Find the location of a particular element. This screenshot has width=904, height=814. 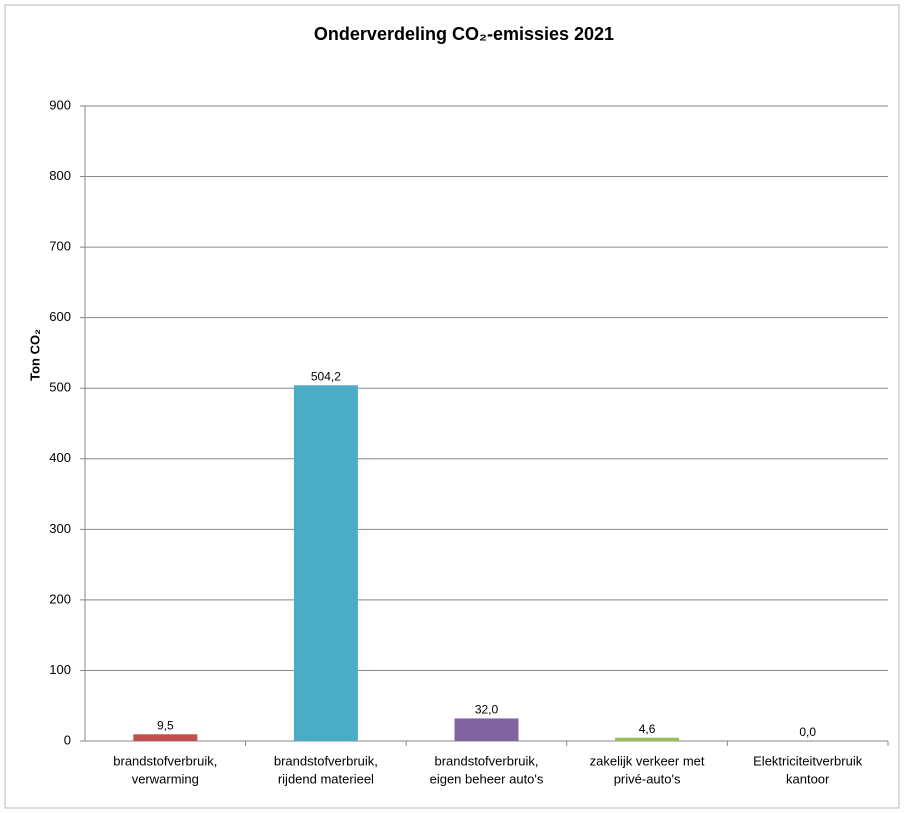

x-tick-label: Elektriciteitverbruik is located at coordinates (808, 760).